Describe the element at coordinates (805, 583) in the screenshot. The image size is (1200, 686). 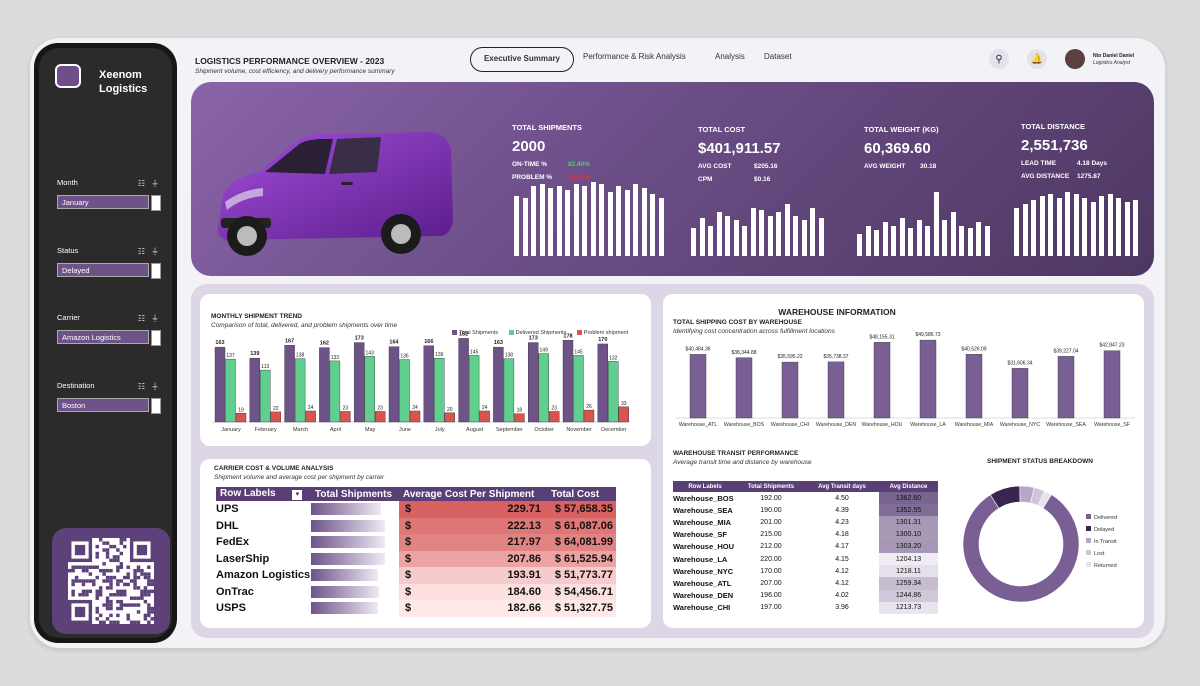
I see `table-row: Warehouse_ATL 207.00 4.12 1259.34` at that location.